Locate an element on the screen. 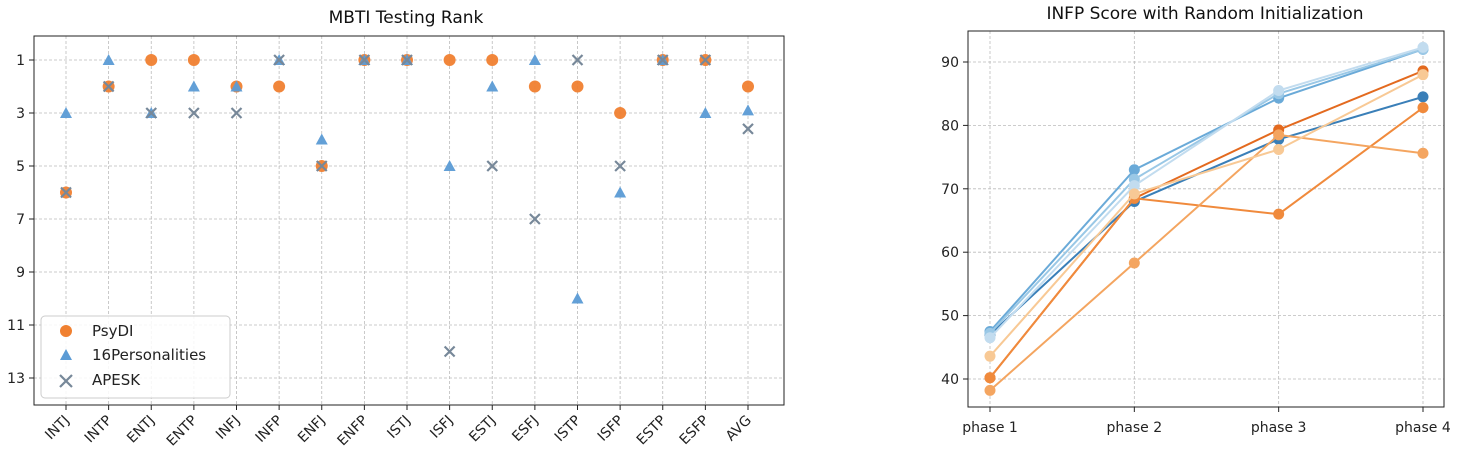 The height and width of the screenshot is (457, 1483). x-tick-label: ISFP is located at coordinates (611, 429).